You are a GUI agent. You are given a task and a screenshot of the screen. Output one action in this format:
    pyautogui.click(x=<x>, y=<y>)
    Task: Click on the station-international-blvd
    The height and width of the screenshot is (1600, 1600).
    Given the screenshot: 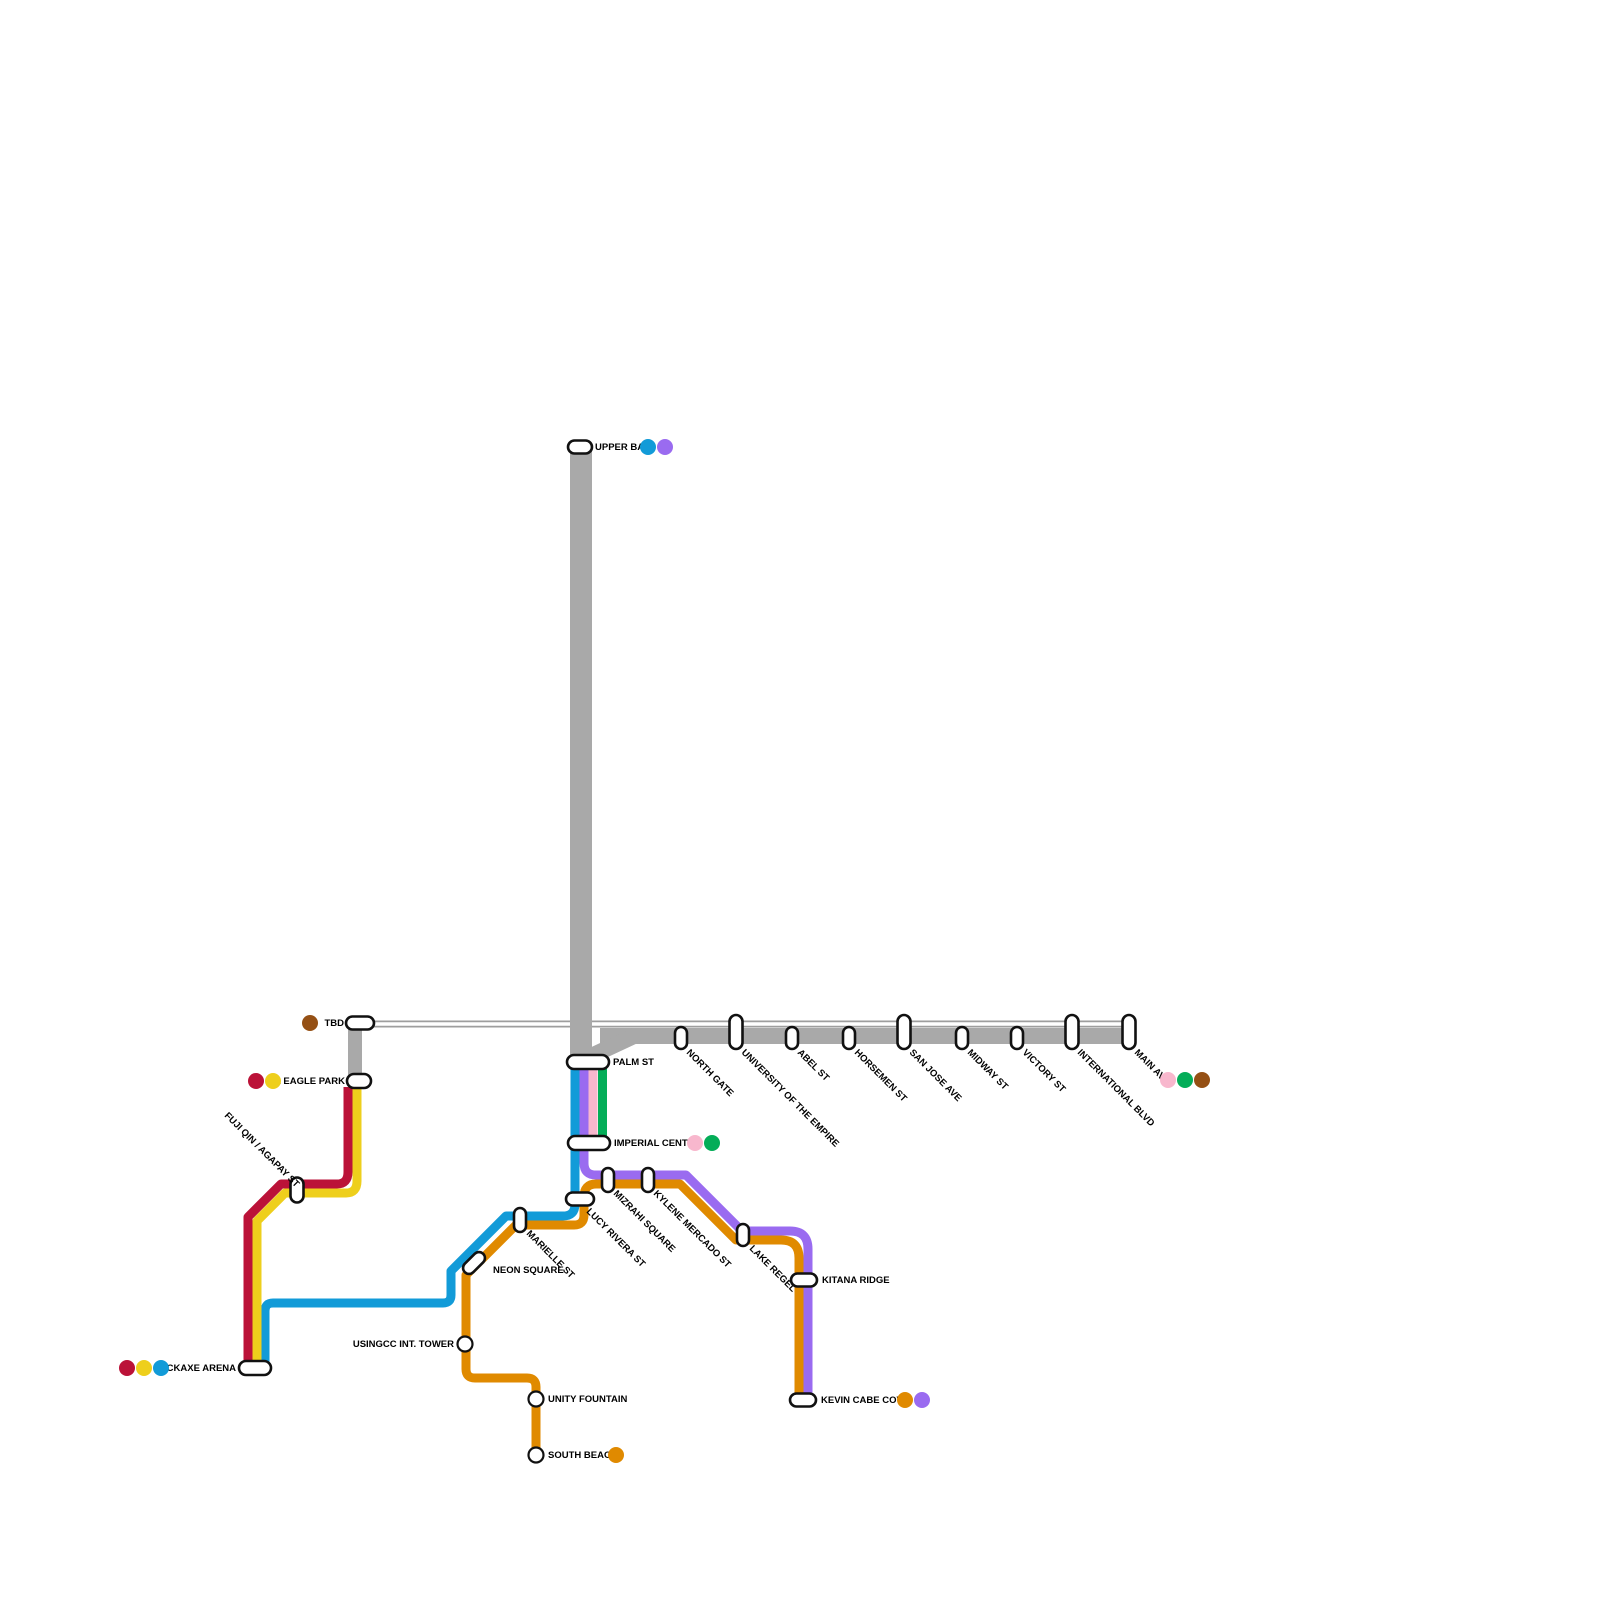 What is the action you would take?
    pyautogui.click(x=1072, y=1032)
    